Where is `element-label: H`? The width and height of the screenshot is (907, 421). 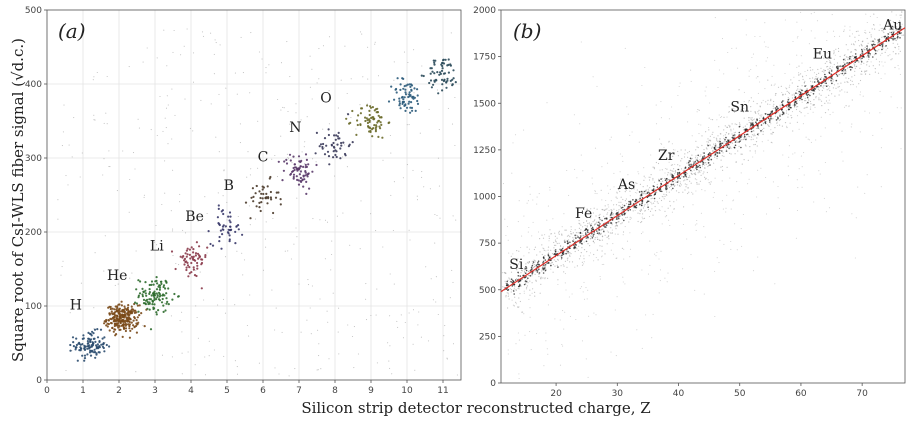 element-label: H is located at coordinates (76, 306).